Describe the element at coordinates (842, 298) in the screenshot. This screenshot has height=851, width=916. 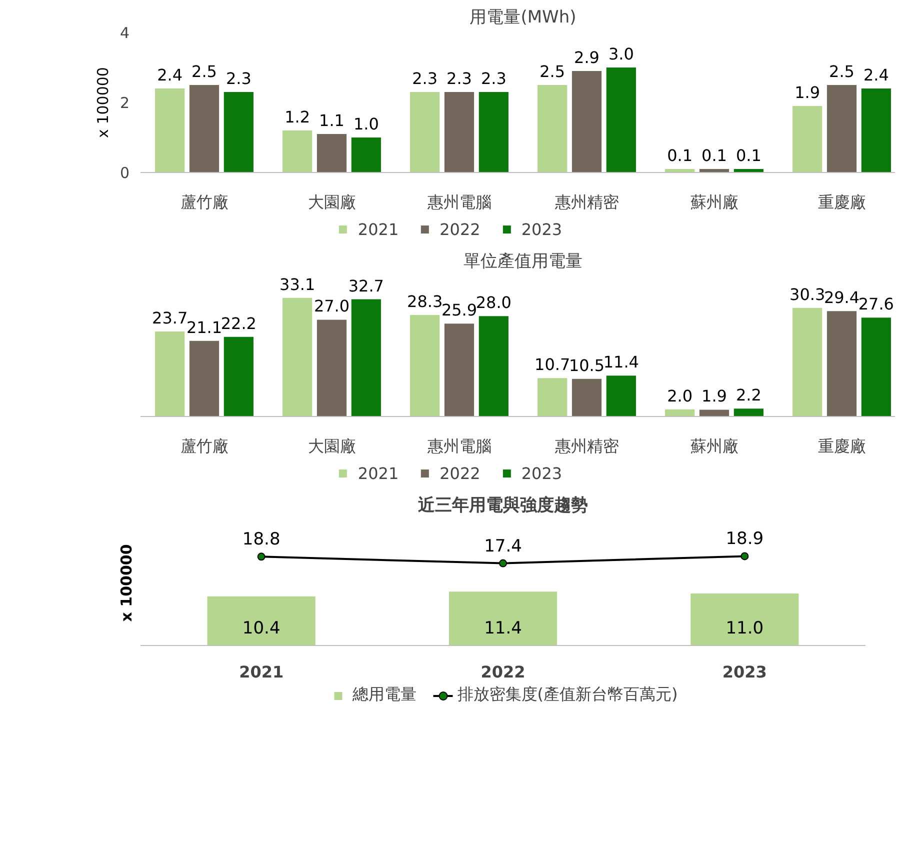
I see `data-label: 29.4` at that location.